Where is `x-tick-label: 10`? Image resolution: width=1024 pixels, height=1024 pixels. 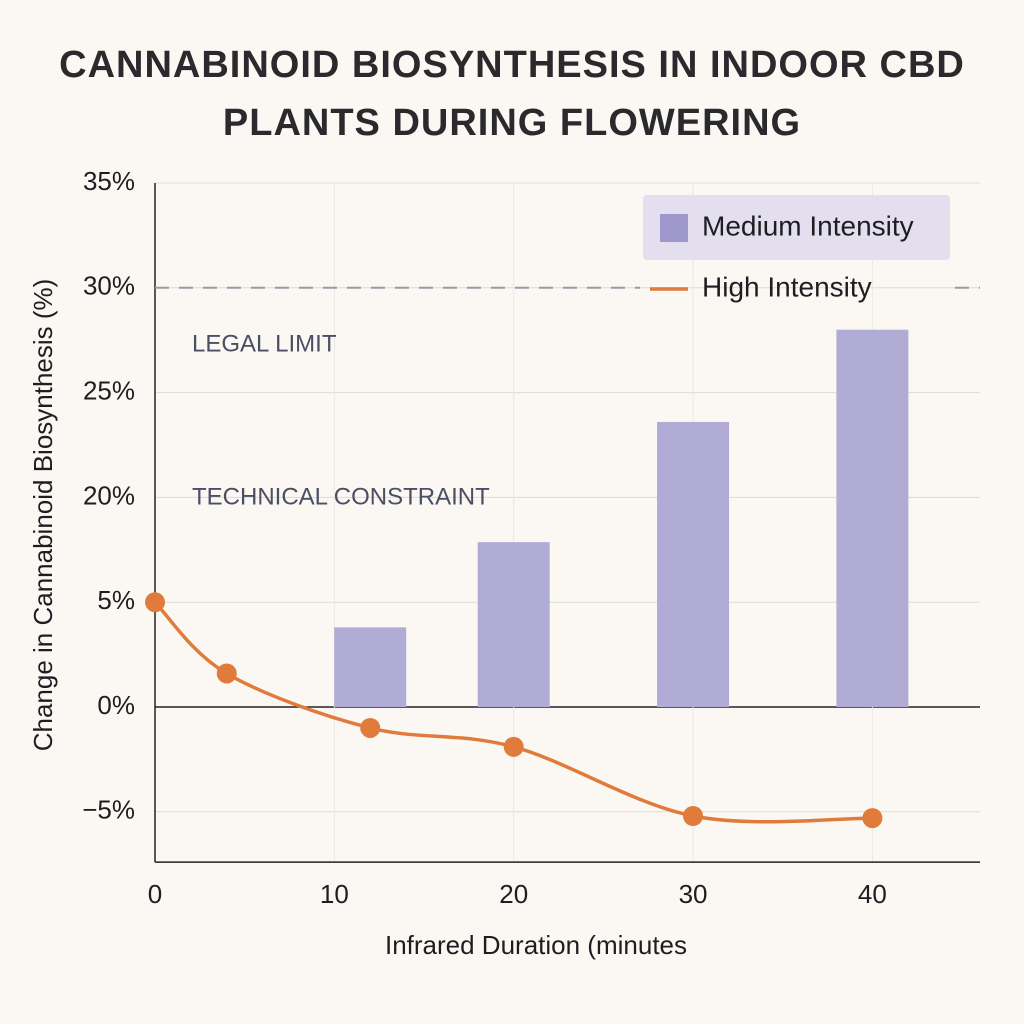
x-tick-label: 10 is located at coordinates (334, 894).